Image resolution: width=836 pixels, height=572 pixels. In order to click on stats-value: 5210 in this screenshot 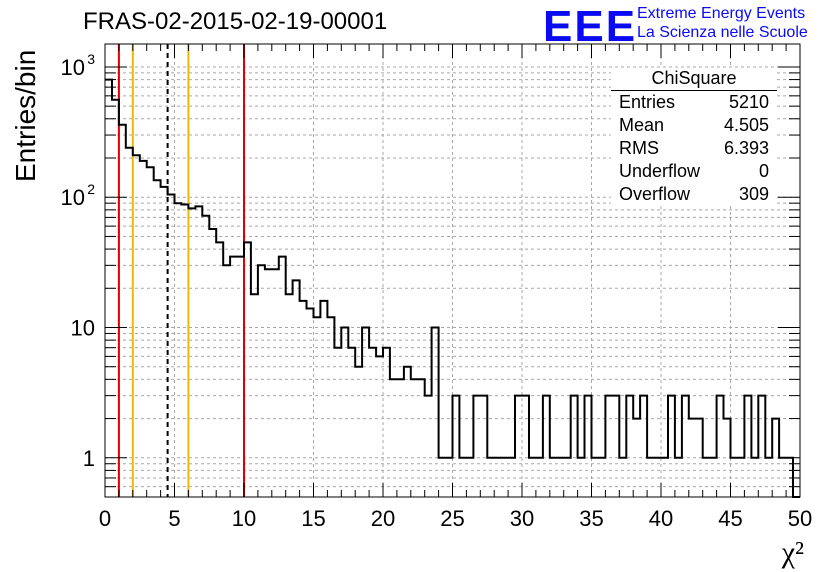, I will do `click(748, 102)`.